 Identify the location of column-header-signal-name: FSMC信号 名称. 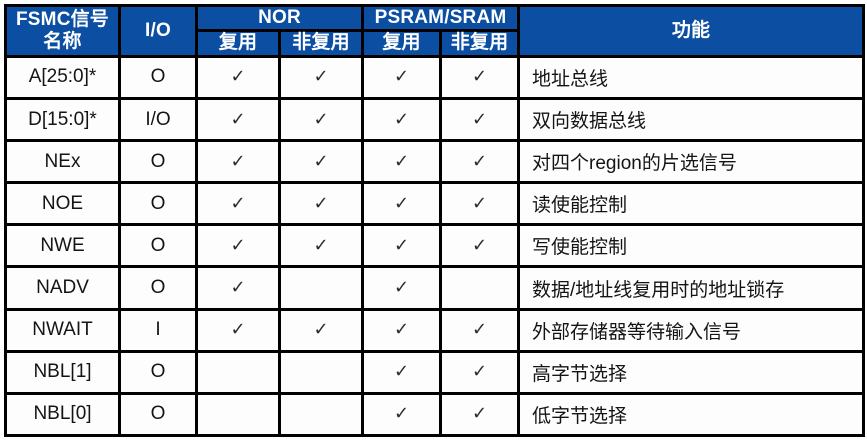
(62, 31).